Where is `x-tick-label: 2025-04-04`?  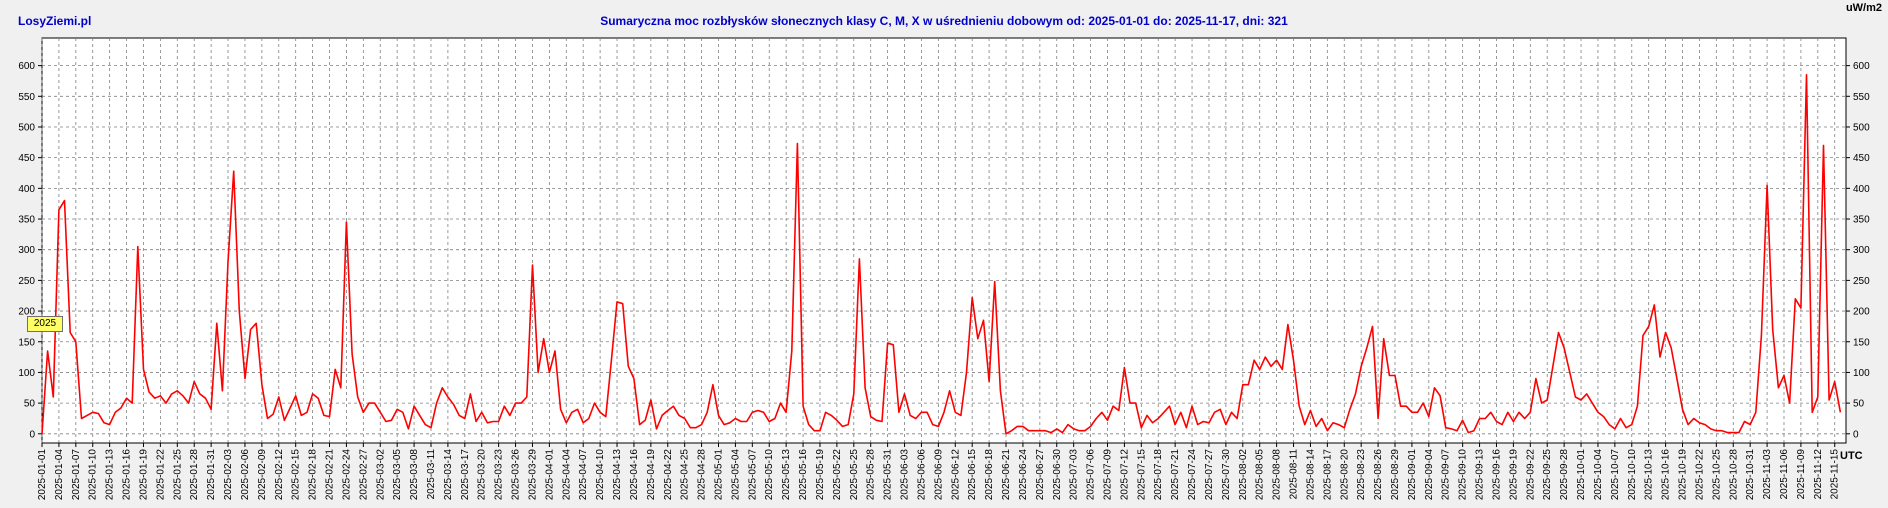 x-tick-label: 2025-04-04 is located at coordinates (566, 475).